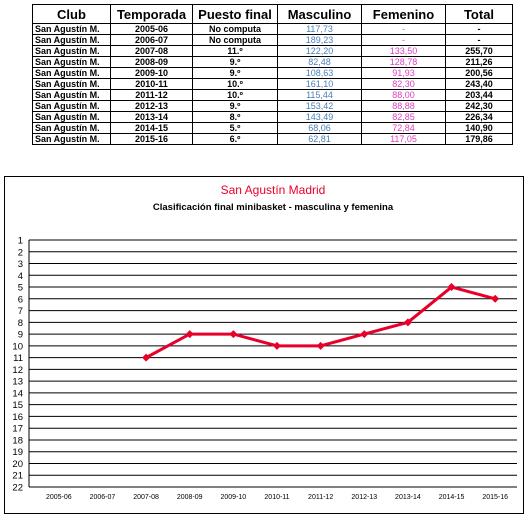  I want to click on cell-masc: 117,73, so click(319, 29).